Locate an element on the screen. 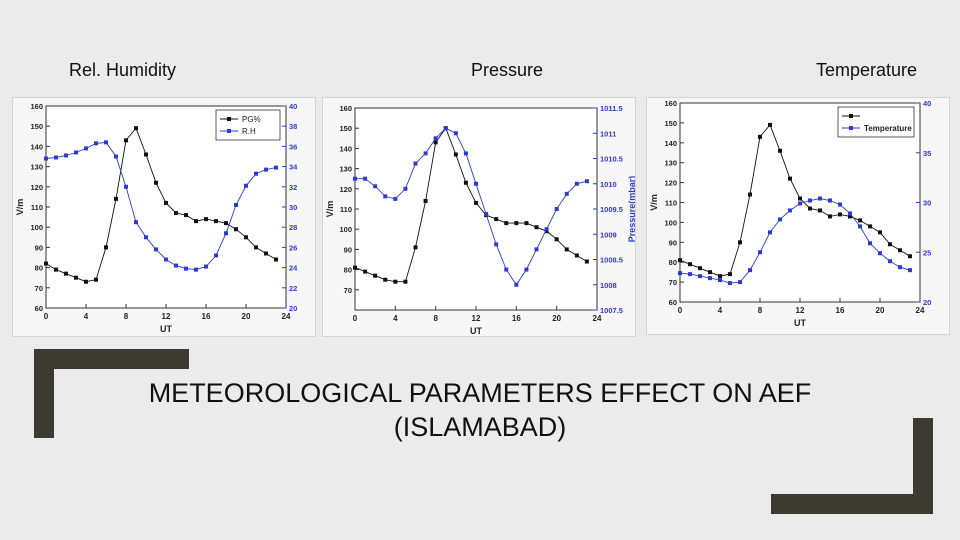 This screenshot has height=540, width=960. y-tick-label: 110 is located at coordinates (37, 207).